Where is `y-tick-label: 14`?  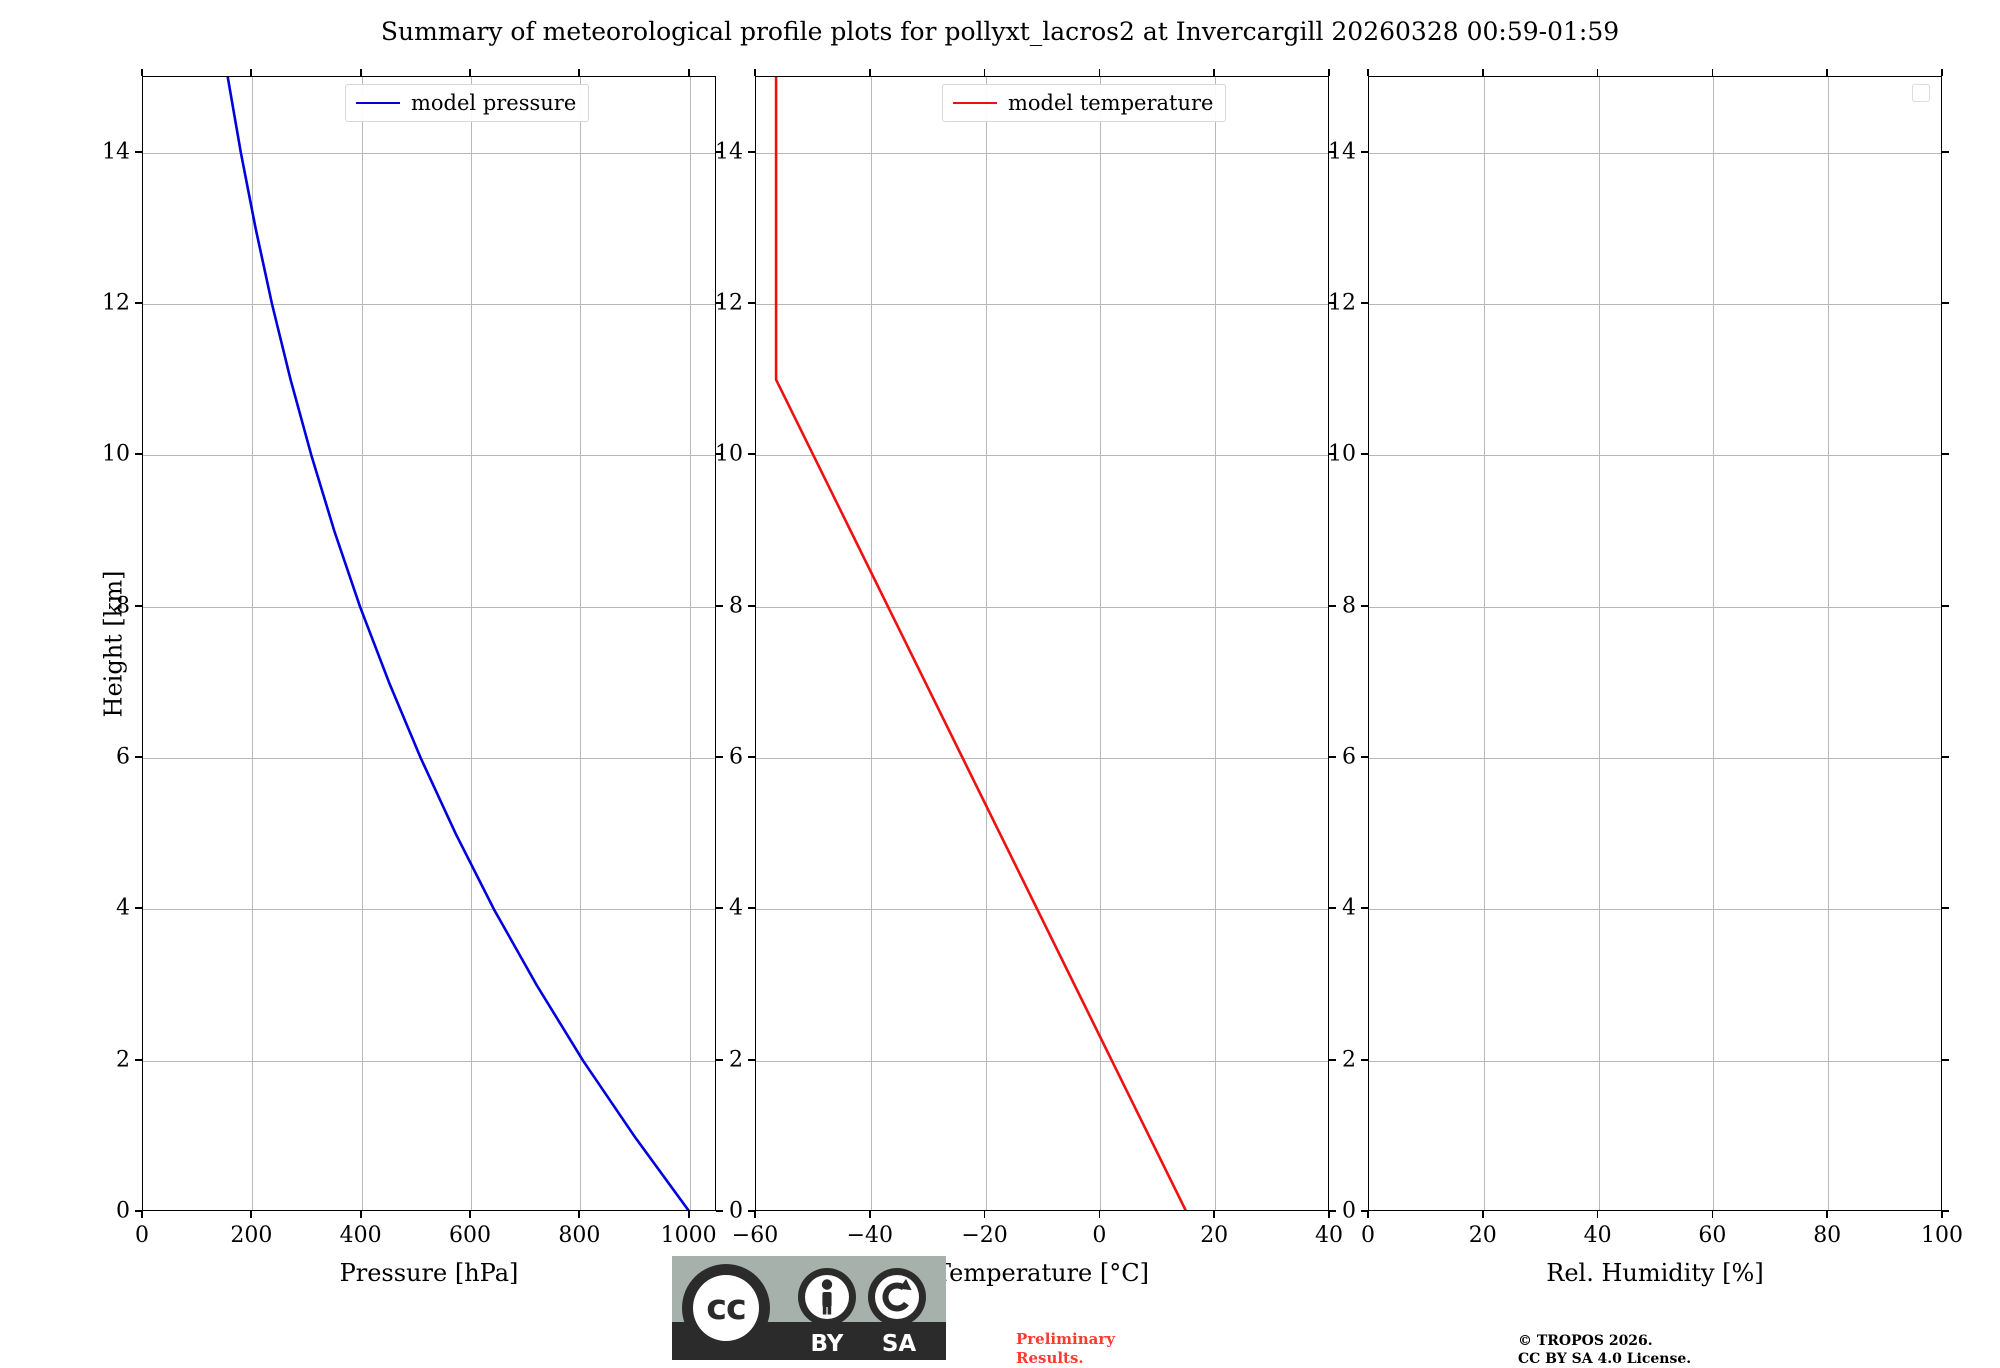 y-tick-label: 14 is located at coordinates (729, 152).